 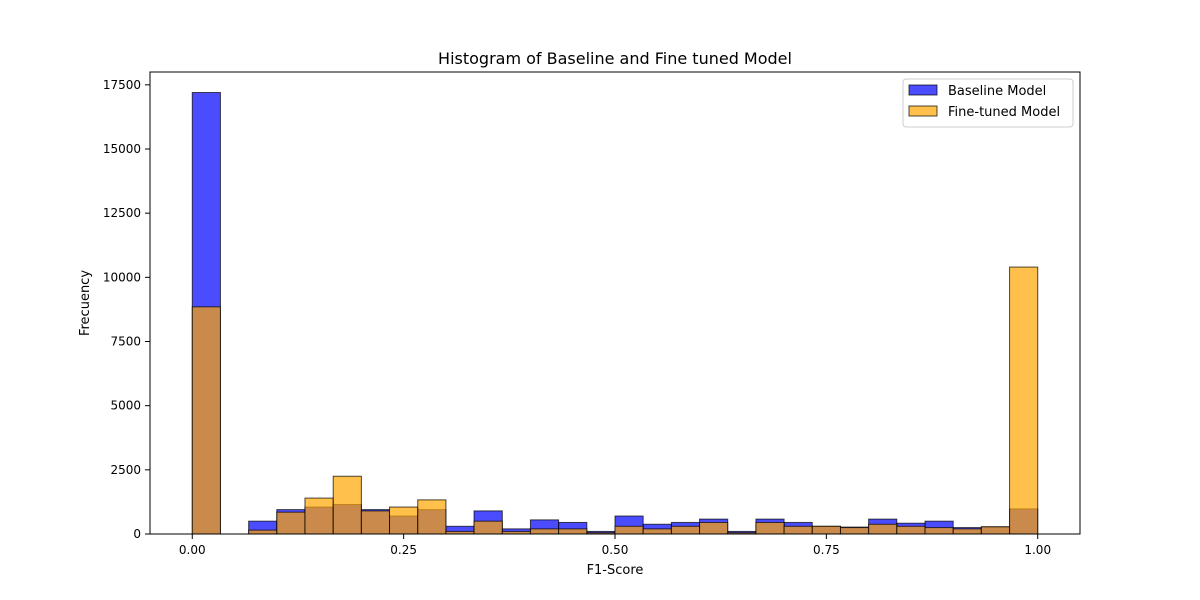 What do you see at coordinates (1037, 550) in the screenshot?
I see `x-tick-label: 1.00` at bounding box center [1037, 550].